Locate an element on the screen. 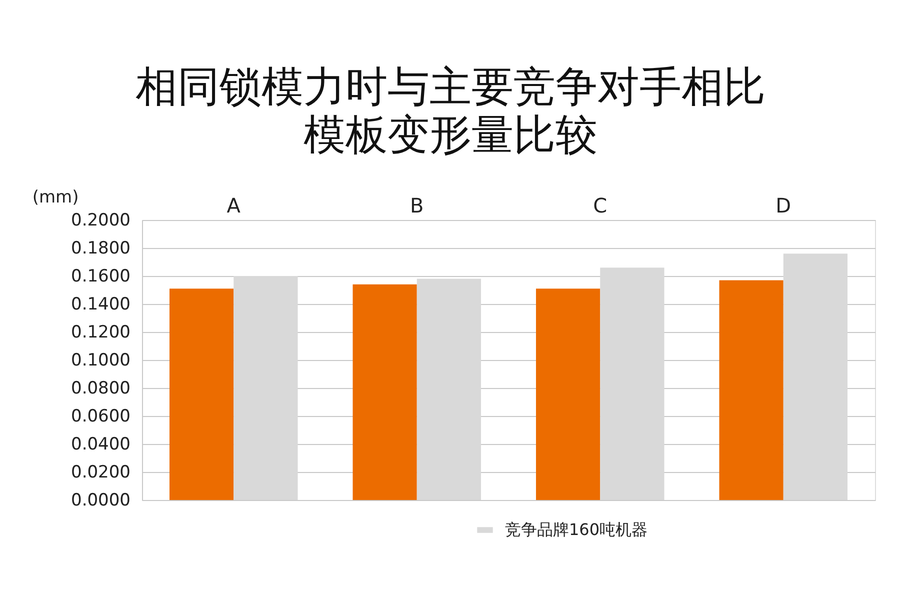 Image resolution: width=900 pixels, height=600 pixels. y-tick-label: 0.1000 is located at coordinates (100, 360).